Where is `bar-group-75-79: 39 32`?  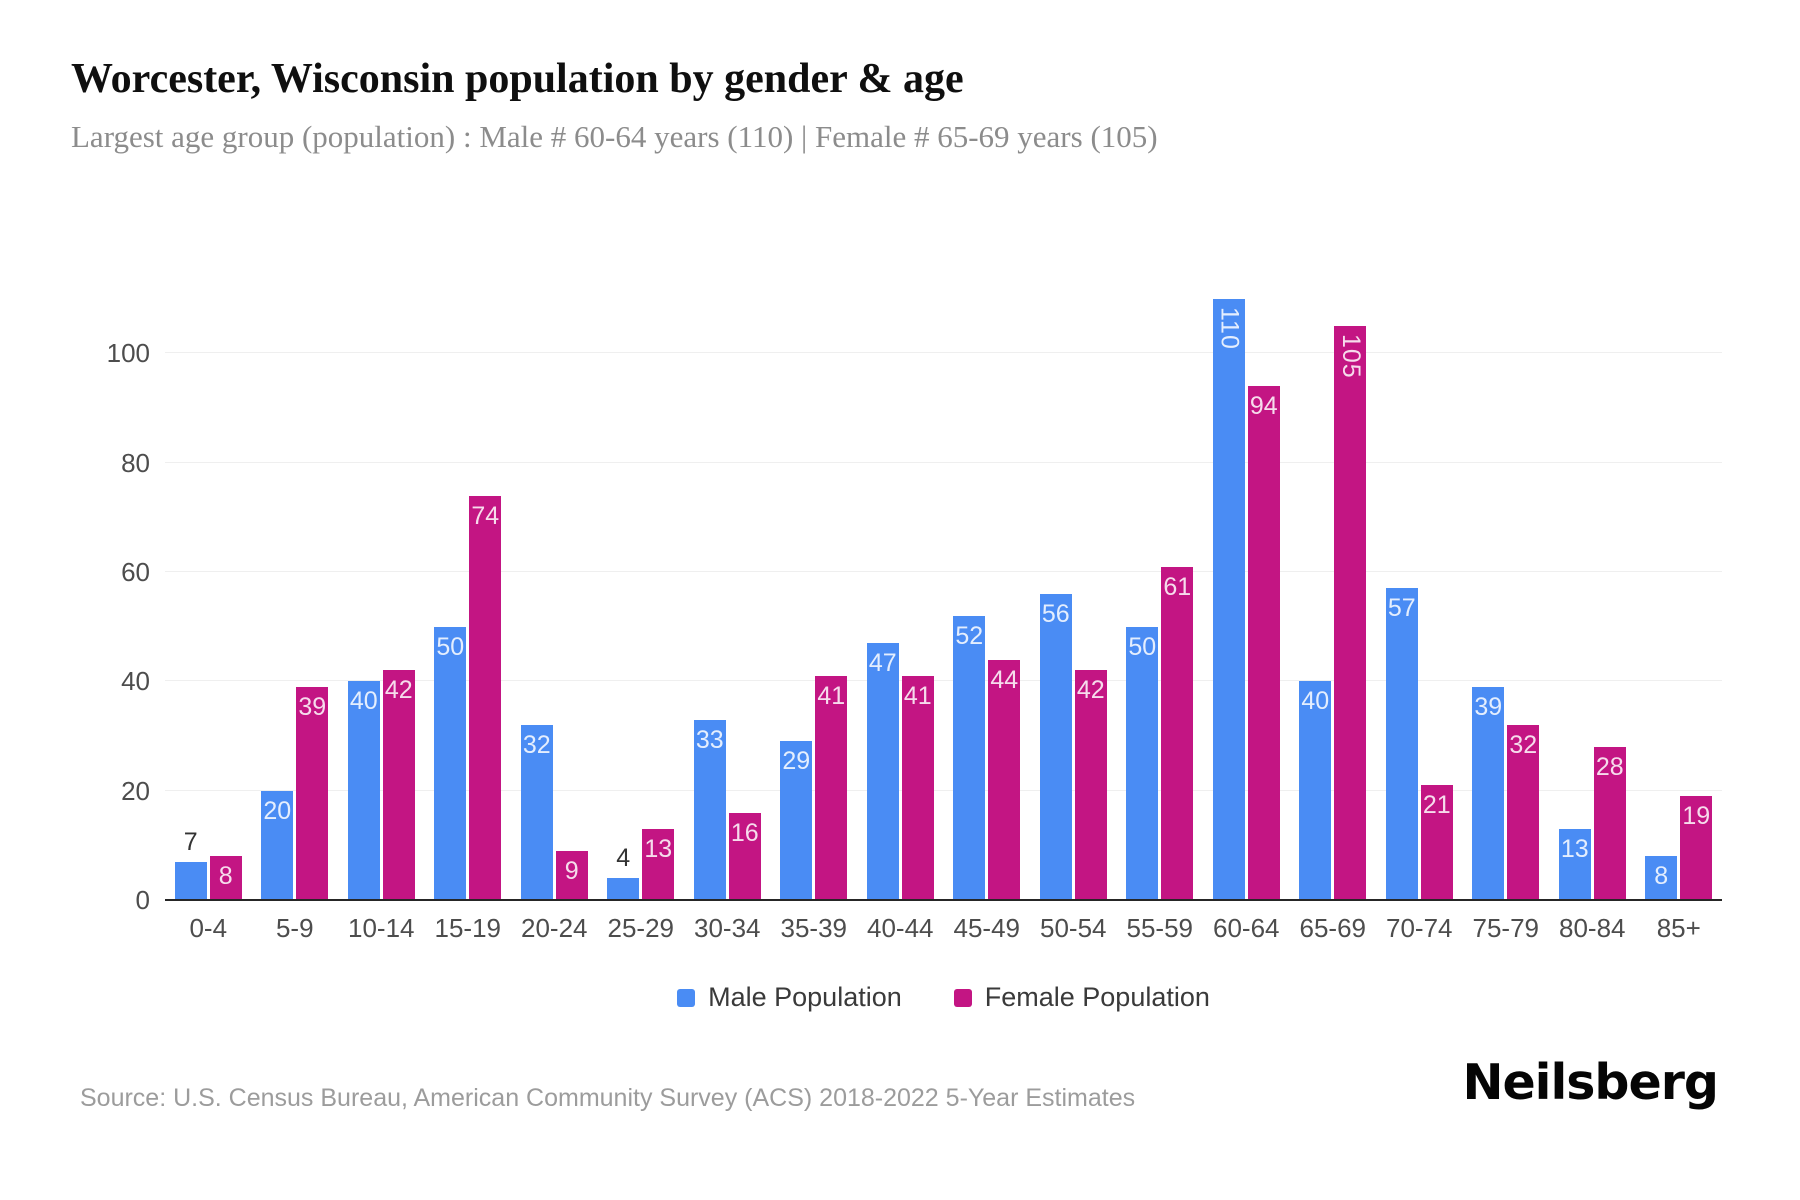 bar-group-75-79: 39 32 is located at coordinates (1506, 577).